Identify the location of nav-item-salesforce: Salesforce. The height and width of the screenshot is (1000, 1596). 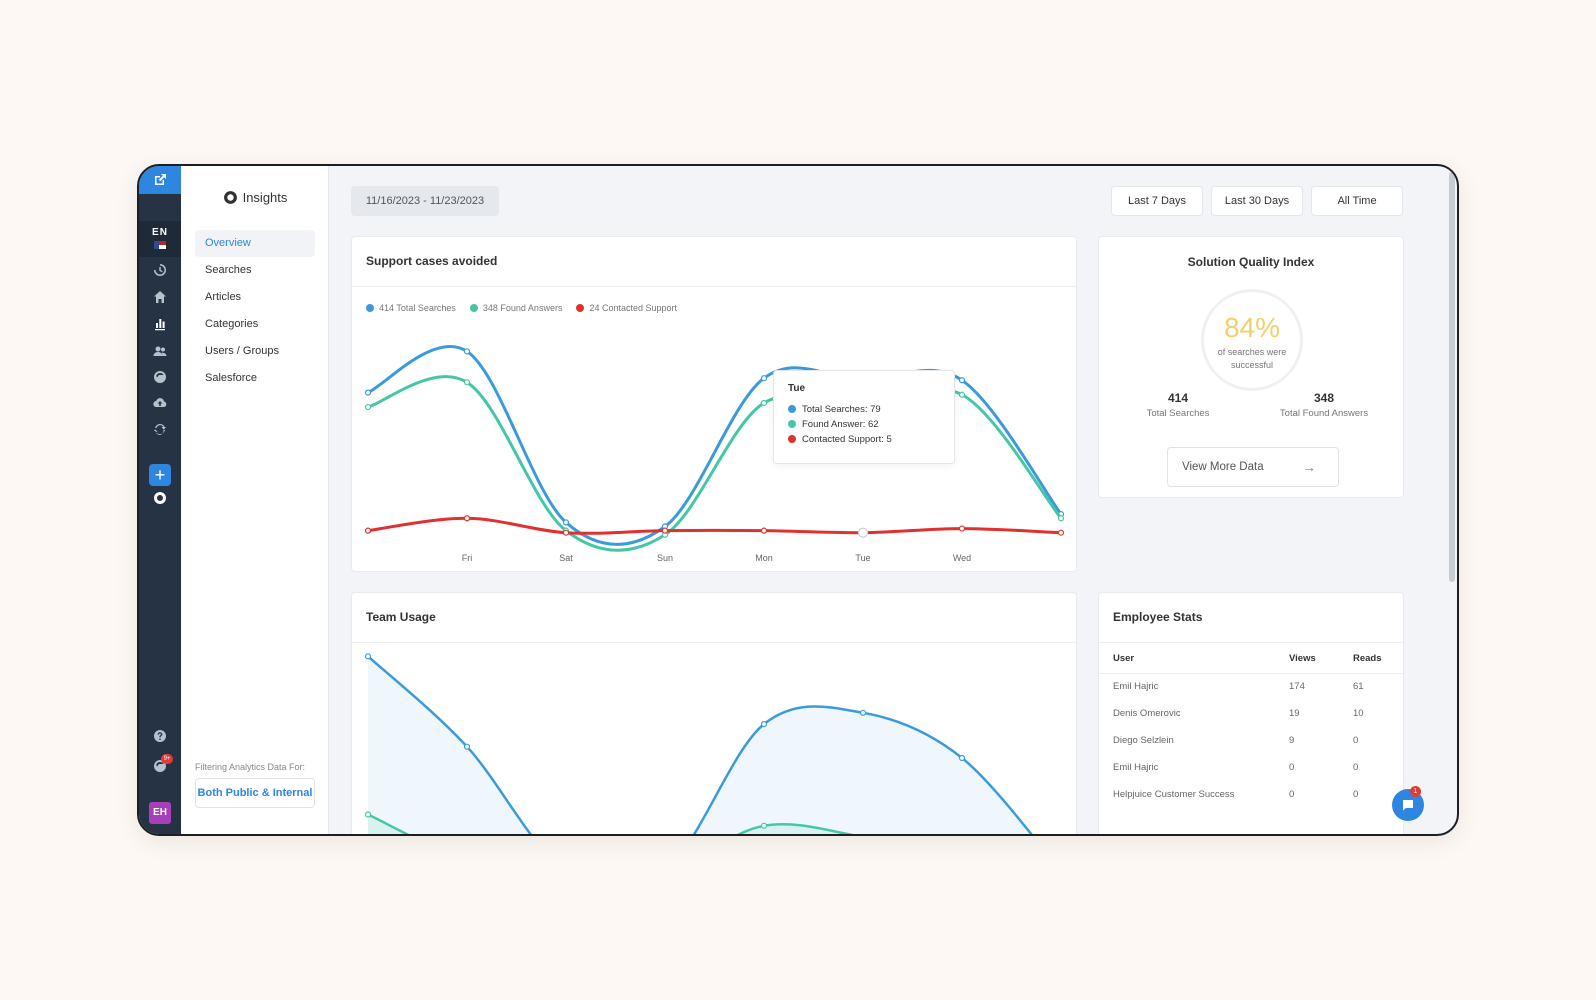
(231, 378).